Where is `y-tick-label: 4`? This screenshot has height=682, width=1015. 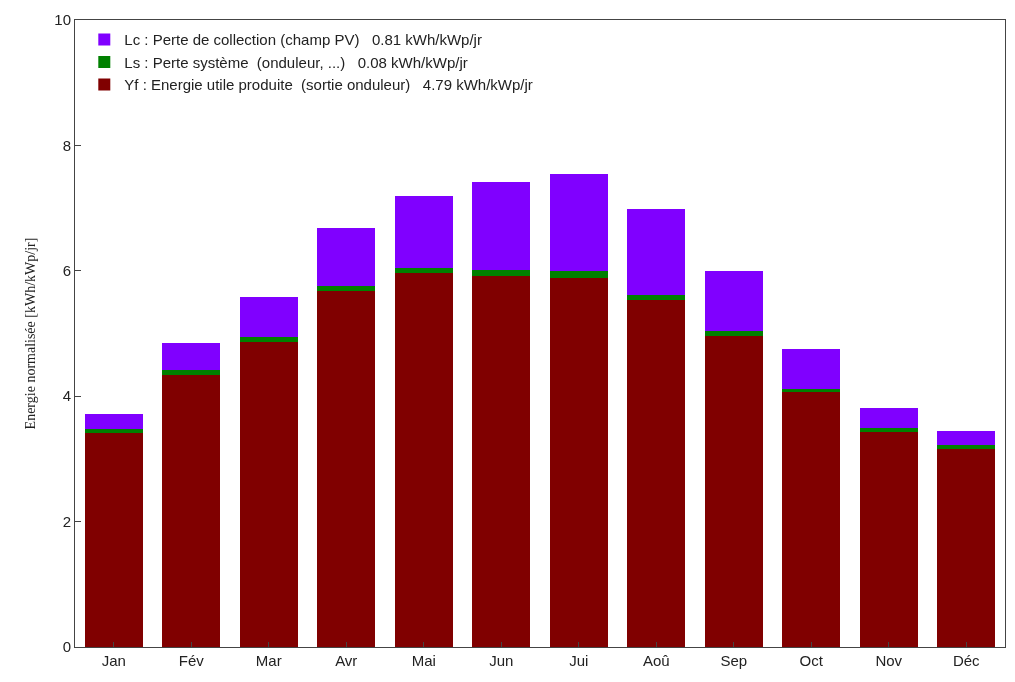 y-tick-label: 4 is located at coordinates (66, 396).